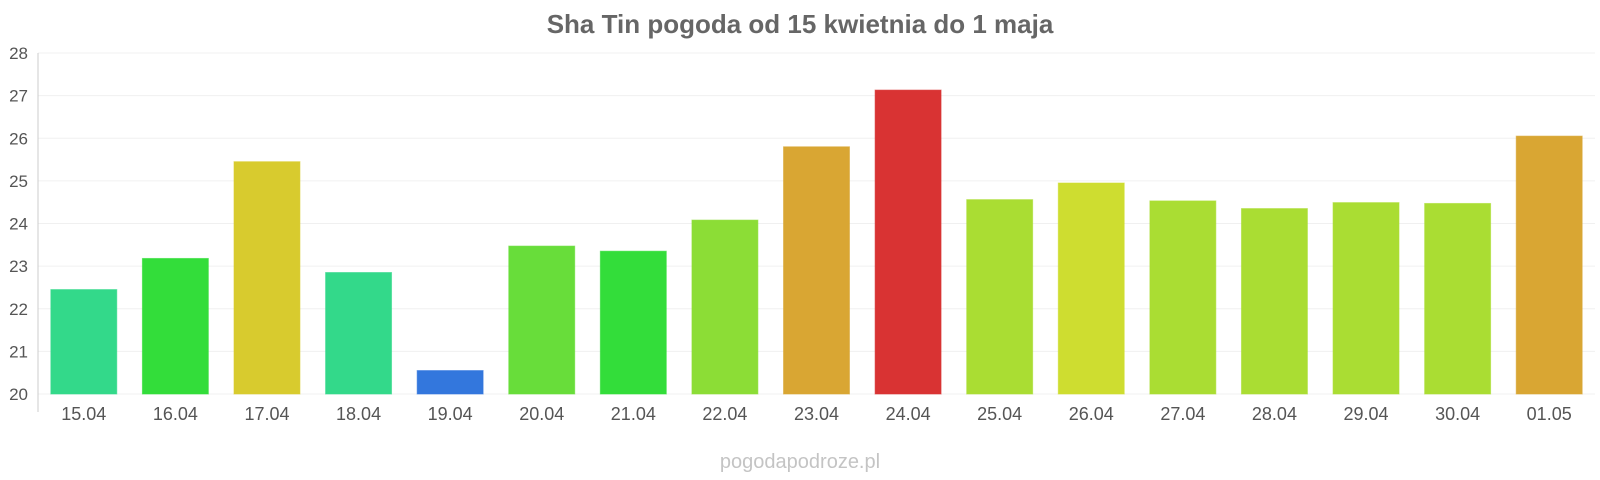 Image resolution: width=1600 pixels, height=480 pixels. Describe the element at coordinates (816, 270) in the screenshot. I see `bar-23.04` at that location.